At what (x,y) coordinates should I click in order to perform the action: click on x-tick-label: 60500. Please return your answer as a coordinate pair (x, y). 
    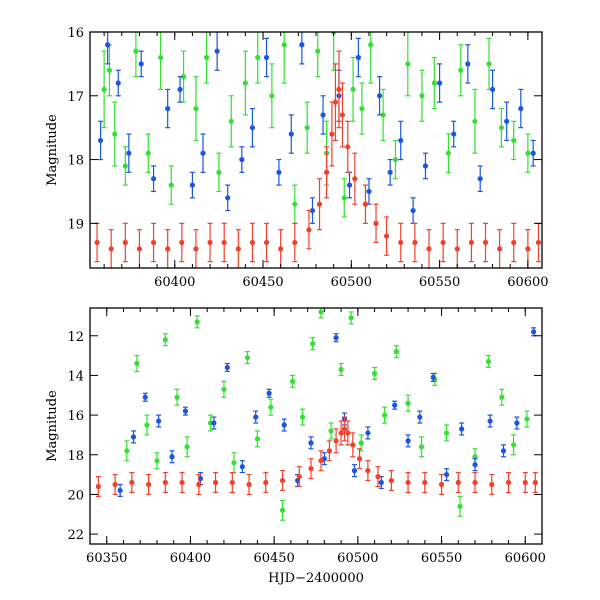
    Looking at the image, I should click on (357, 558).